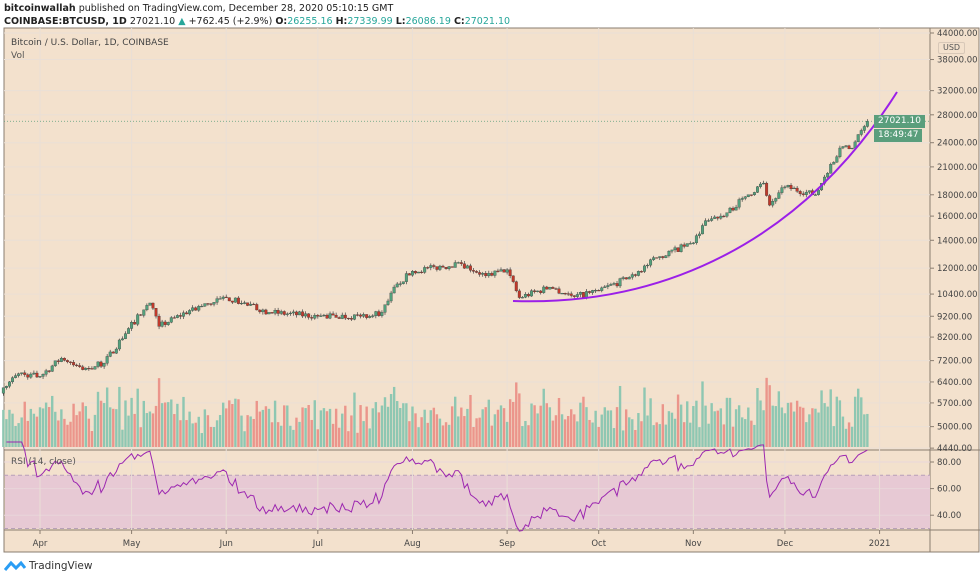 This screenshot has width=980, height=580. Describe the element at coordinates (957, 217) in the screenshot. I see `price-tick-label: 16000.00` at that location.